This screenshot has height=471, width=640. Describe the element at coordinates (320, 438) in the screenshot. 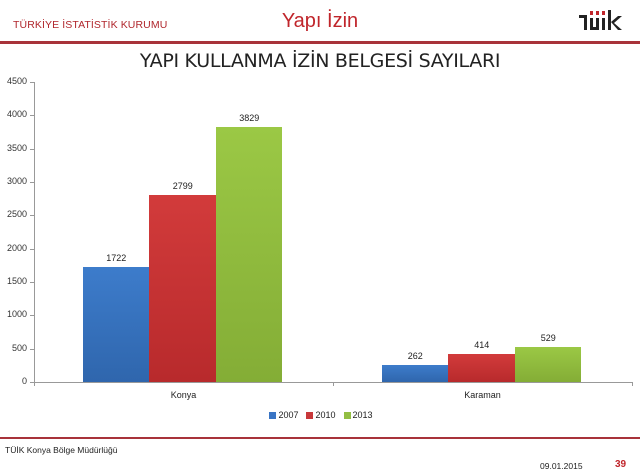

I see `footer-divider` at that location.